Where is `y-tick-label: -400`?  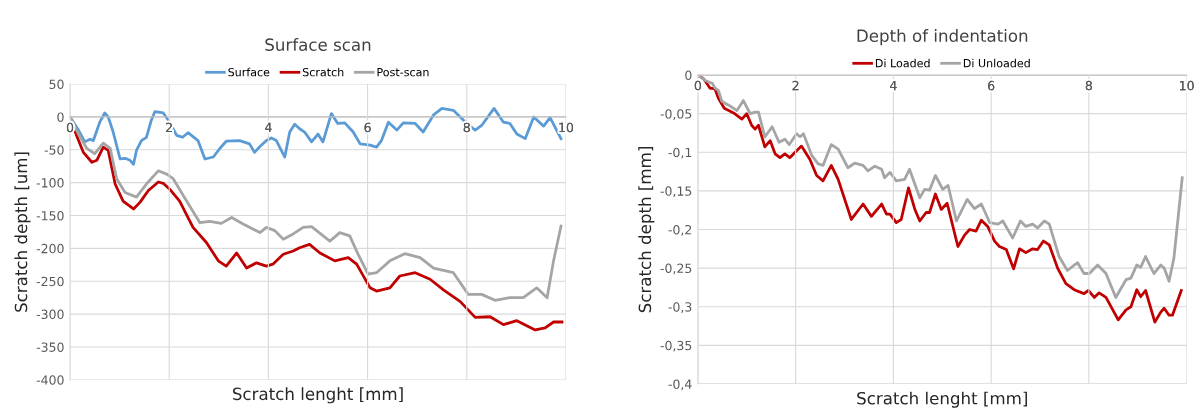
y-tick-label: -400 is located at coordinates (50, 380).